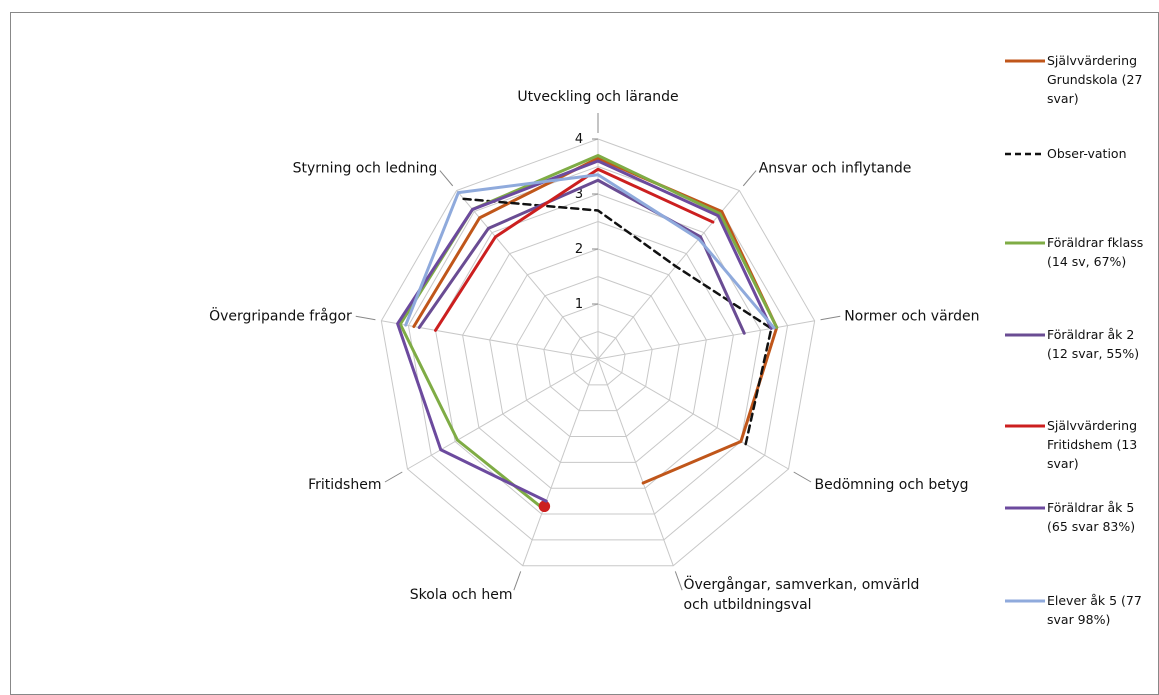  What do you see at coordinates (802, 584) in the screenshot?
I see `category-label: Övergångar, samverkan, omvärld` at bounding box center [802, 584].